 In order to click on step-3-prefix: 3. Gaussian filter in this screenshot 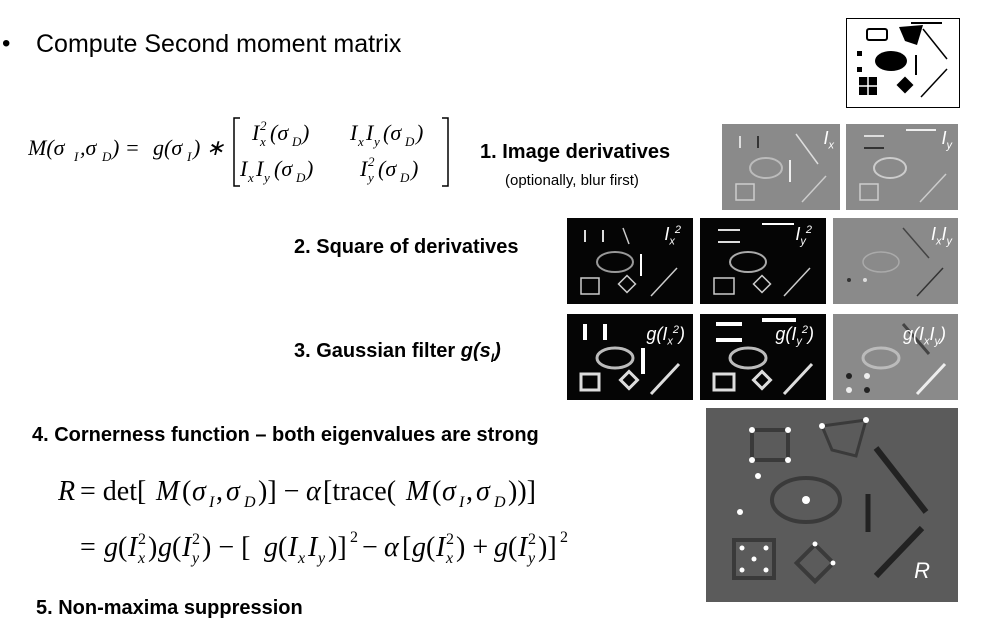, I will do `click(377, 351)`.